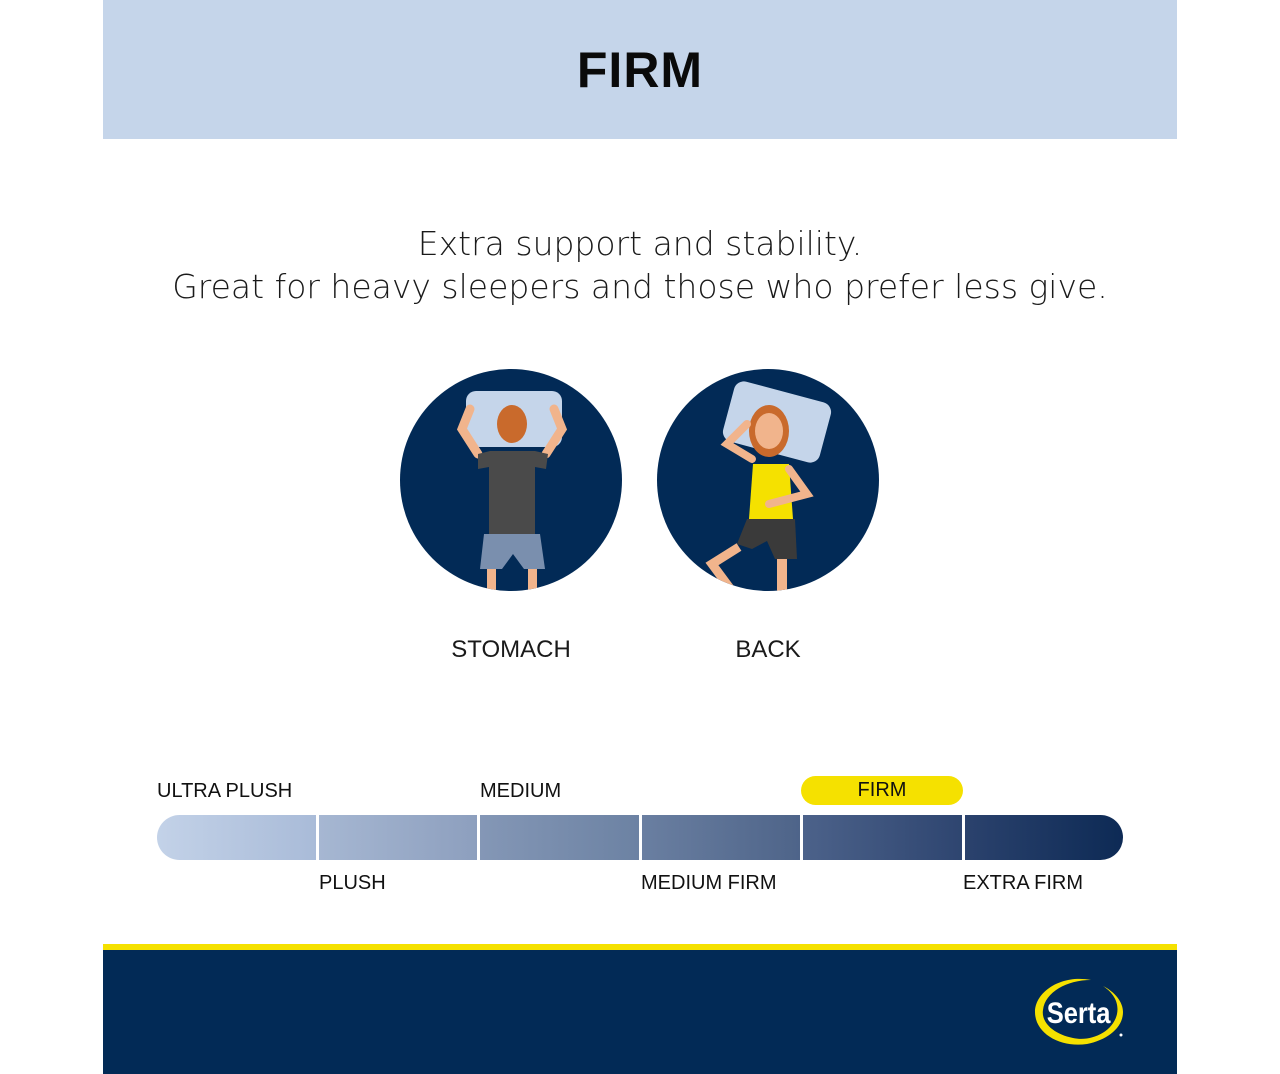  Describe the element at coordinates (882, 837) in the screenshot. I see `scale-segment-firm` at that location.